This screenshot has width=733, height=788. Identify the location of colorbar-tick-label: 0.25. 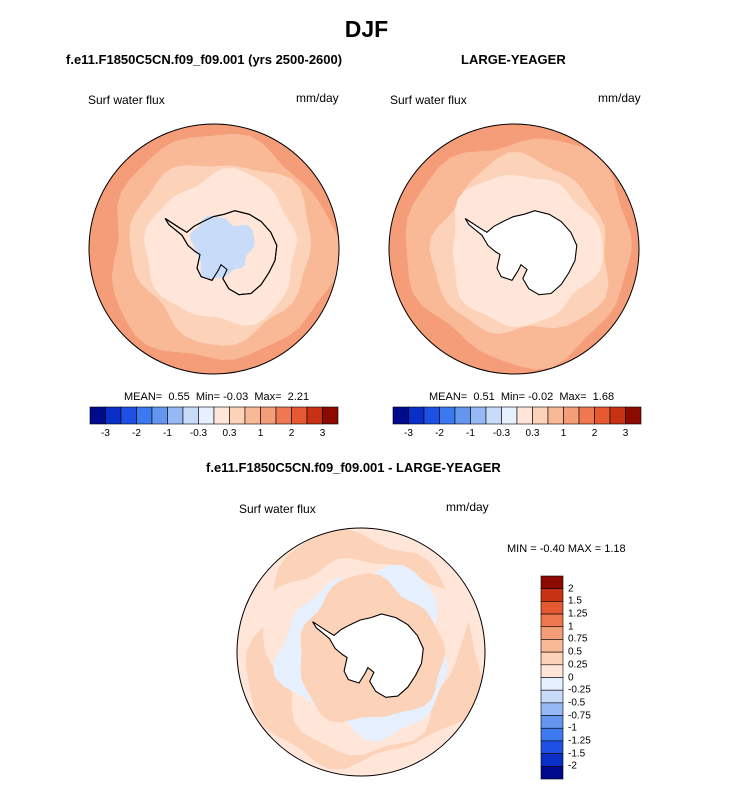
(578, 665).